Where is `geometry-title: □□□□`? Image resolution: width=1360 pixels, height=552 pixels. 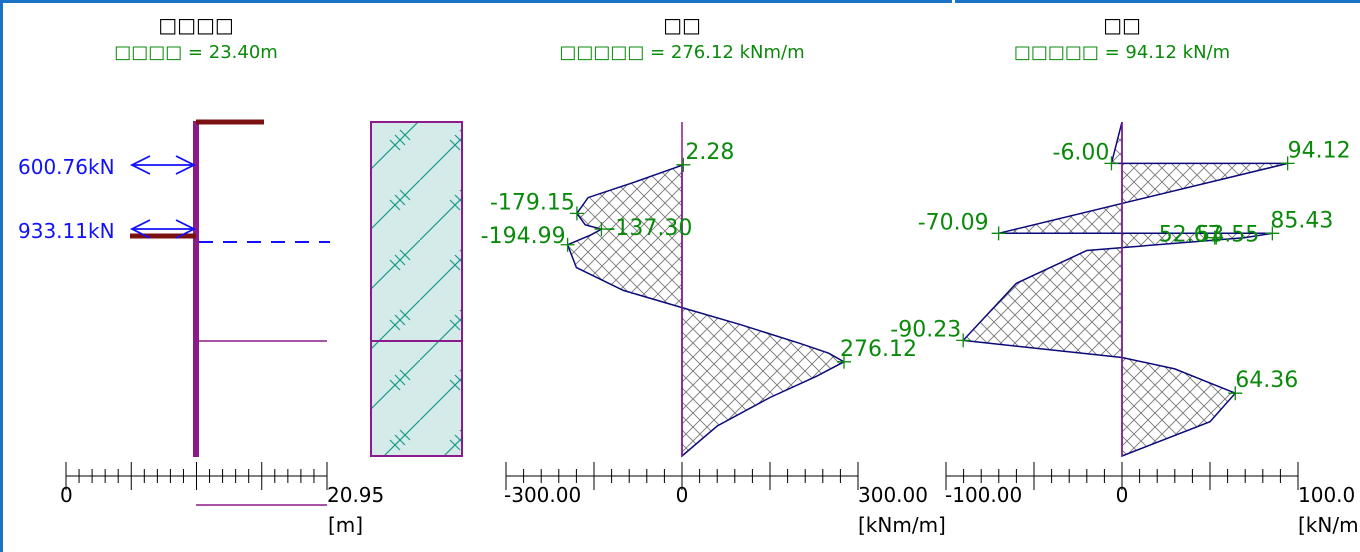
geometry-title: □□□□ is located at coordinates (196, 25).